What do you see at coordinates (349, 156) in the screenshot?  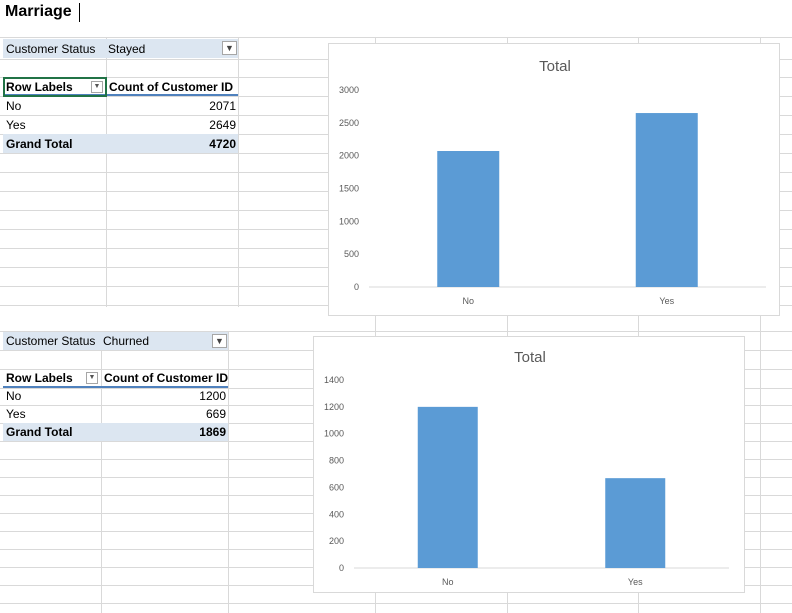 I see `y-tick-label: 2000` at bounding box center [349, 156].